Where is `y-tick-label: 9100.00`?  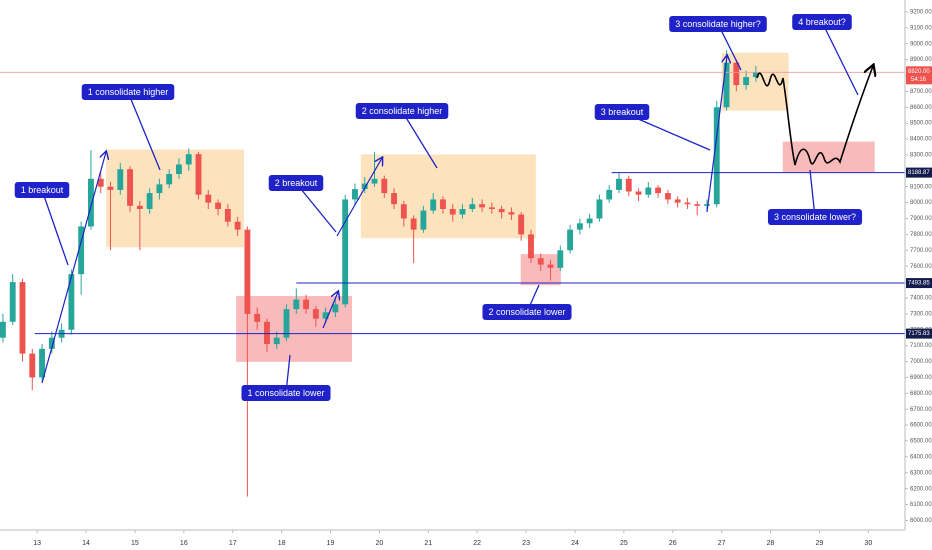 y-tick-label: 9100.00 is located at coordinates (921, 28).